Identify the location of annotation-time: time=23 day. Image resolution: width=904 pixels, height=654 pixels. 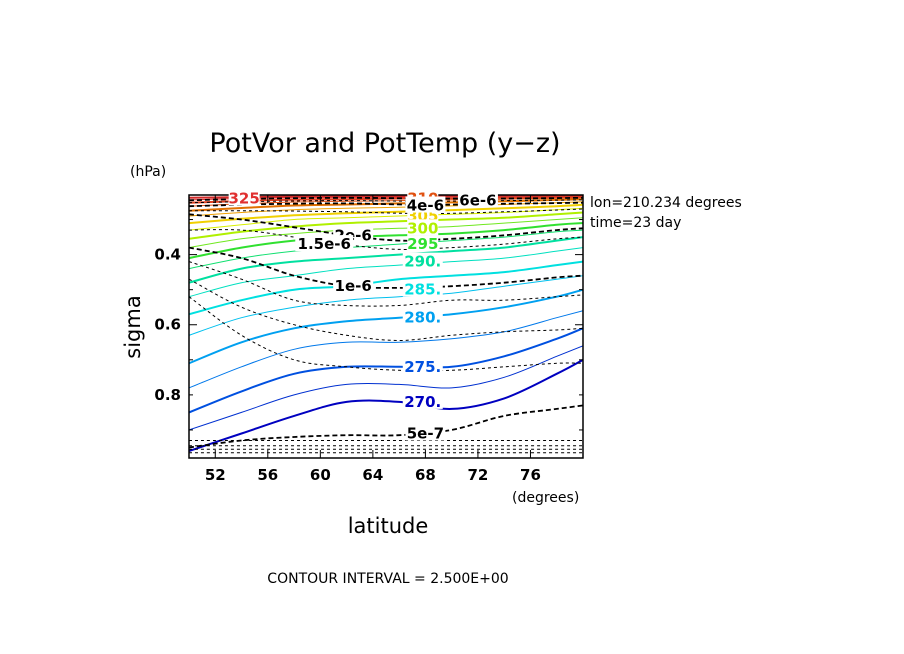
(635, 223).